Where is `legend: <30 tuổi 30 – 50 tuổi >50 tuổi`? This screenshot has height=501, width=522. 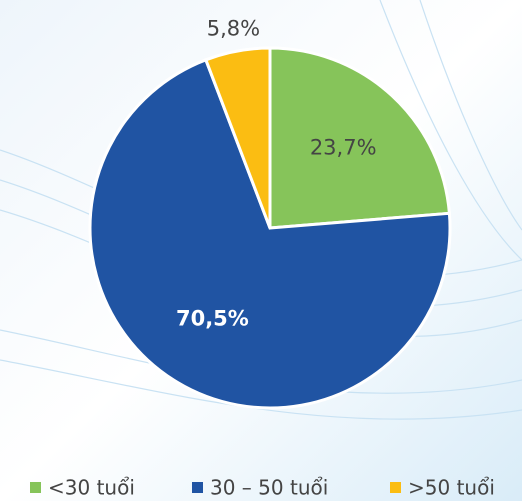 legend: <30 tuổi 30 – 50 tuổi >50 tuổi is located at coordinates (262, 488).